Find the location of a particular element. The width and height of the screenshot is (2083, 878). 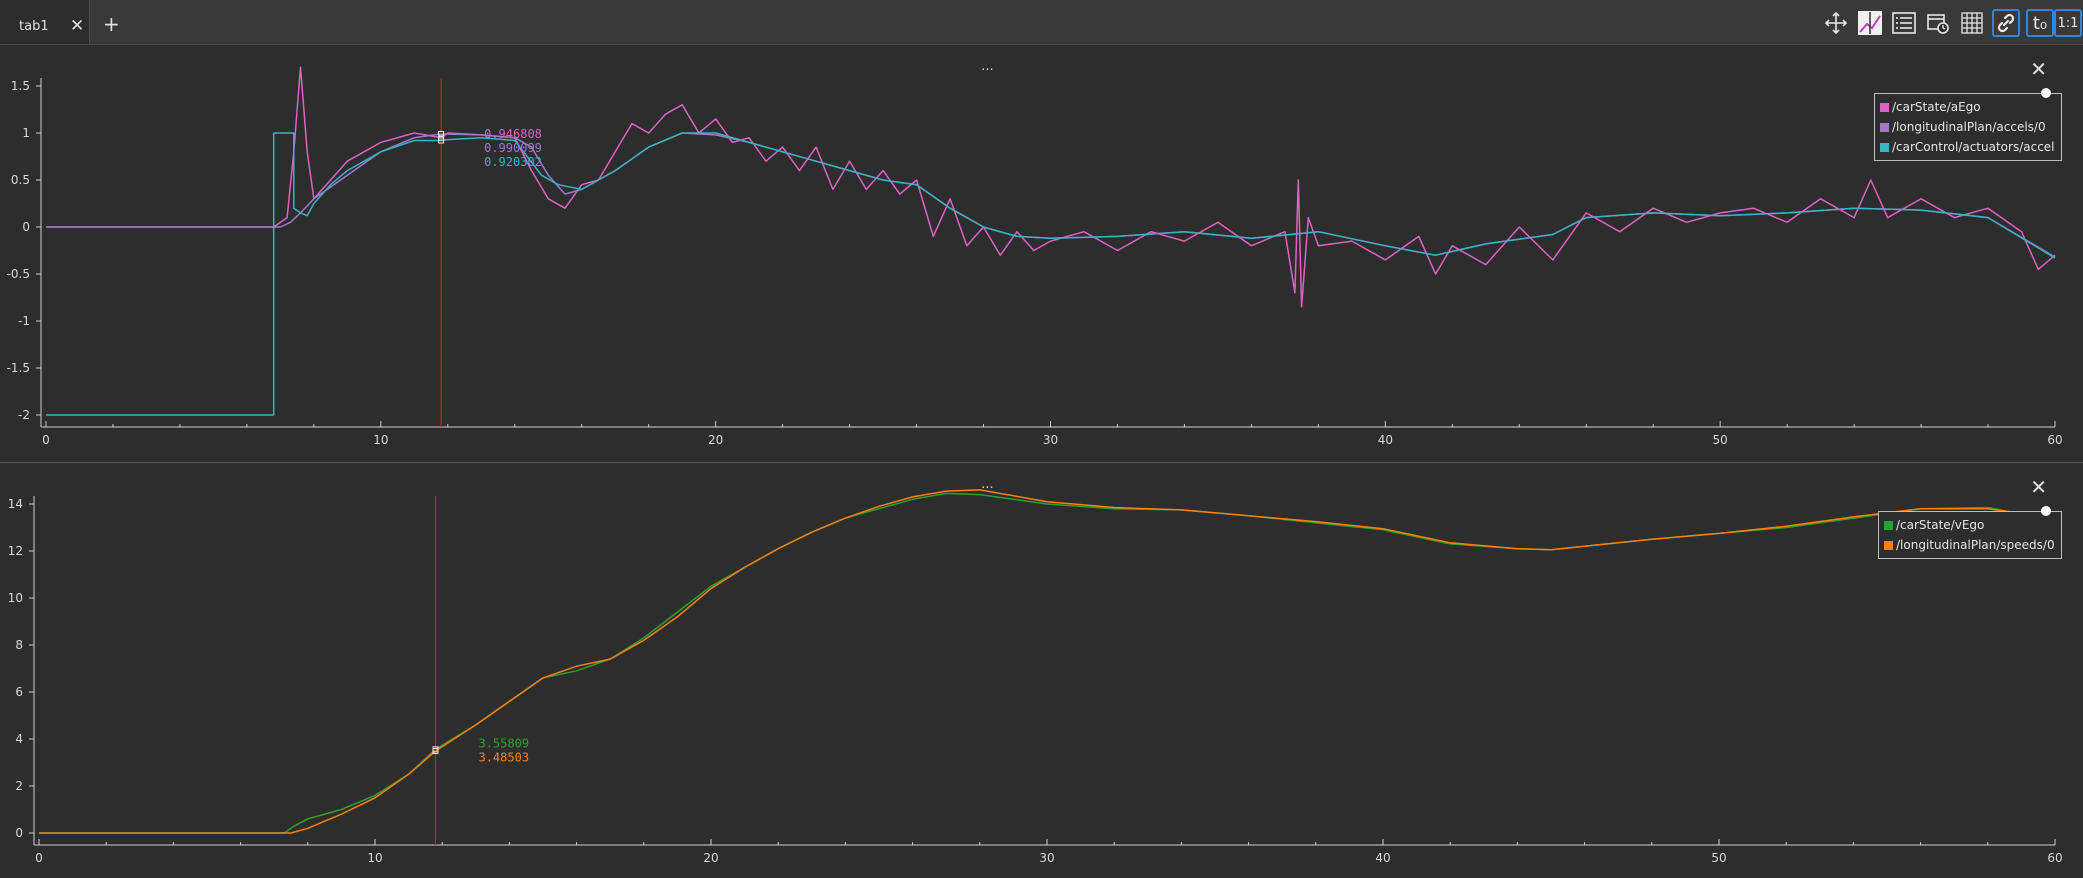

legend-label: /longitudinalPlan/accels/0 is located at coordinates (1969, 127).